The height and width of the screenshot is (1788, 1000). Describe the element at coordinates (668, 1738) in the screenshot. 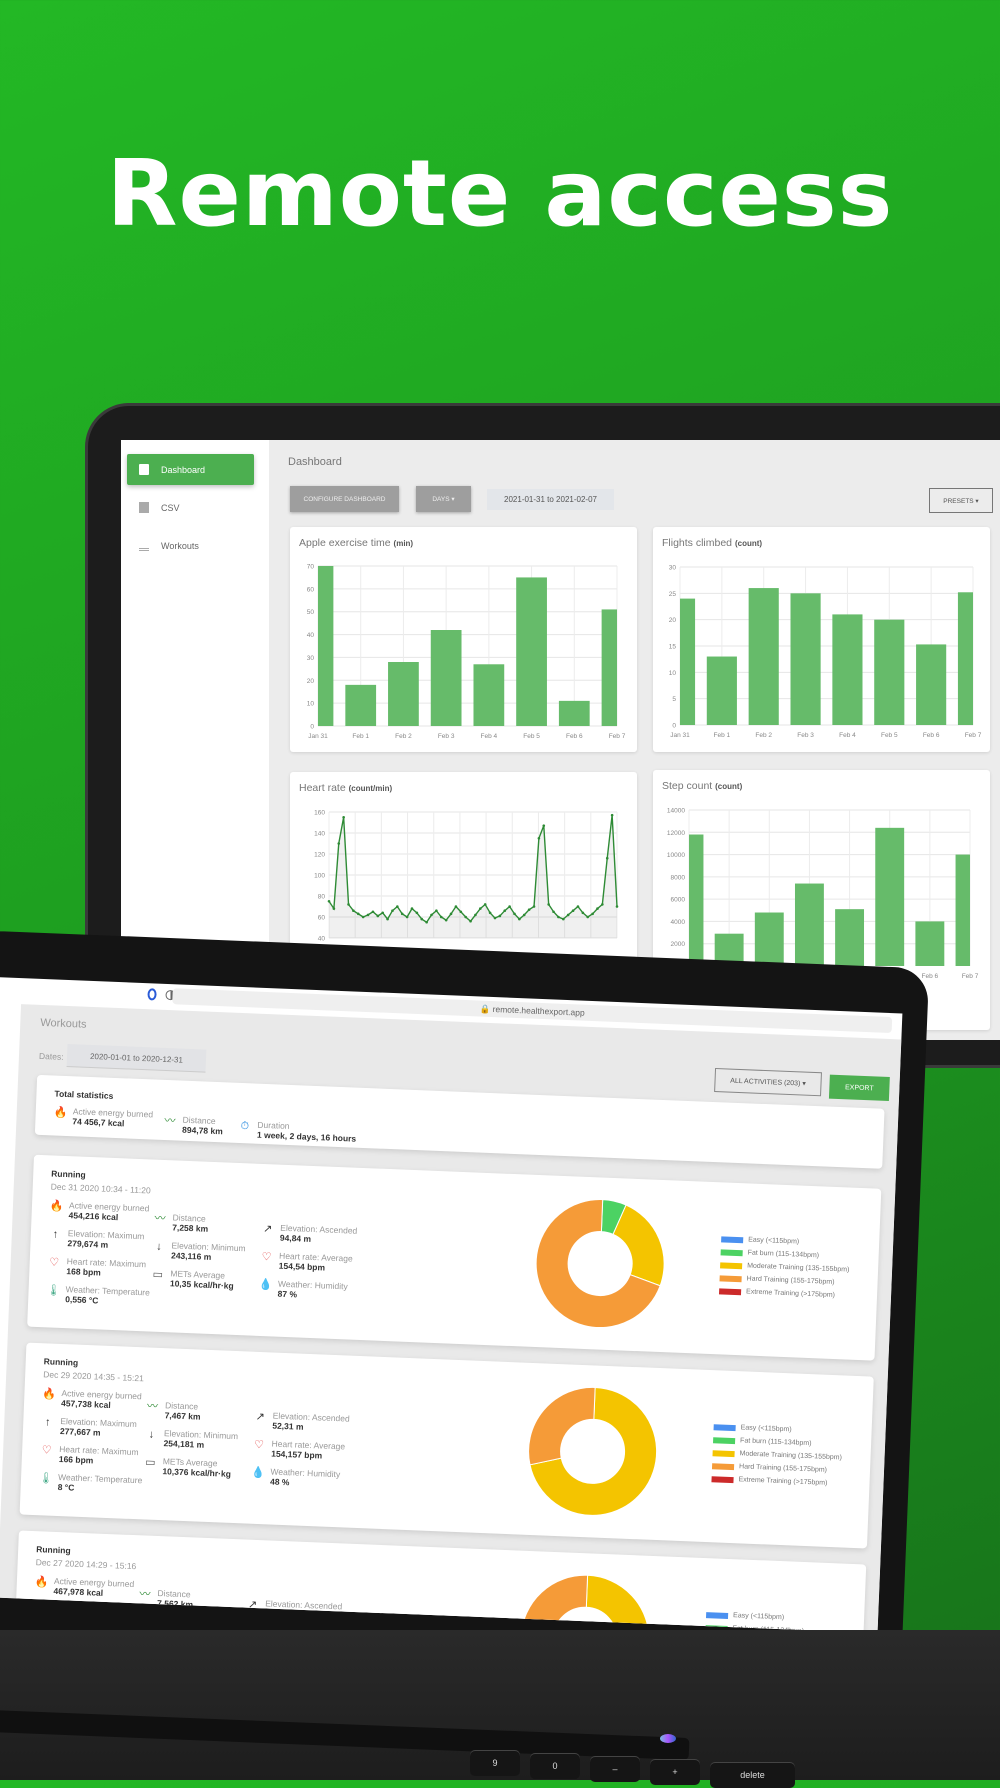

I see `siri-icon` at that location.